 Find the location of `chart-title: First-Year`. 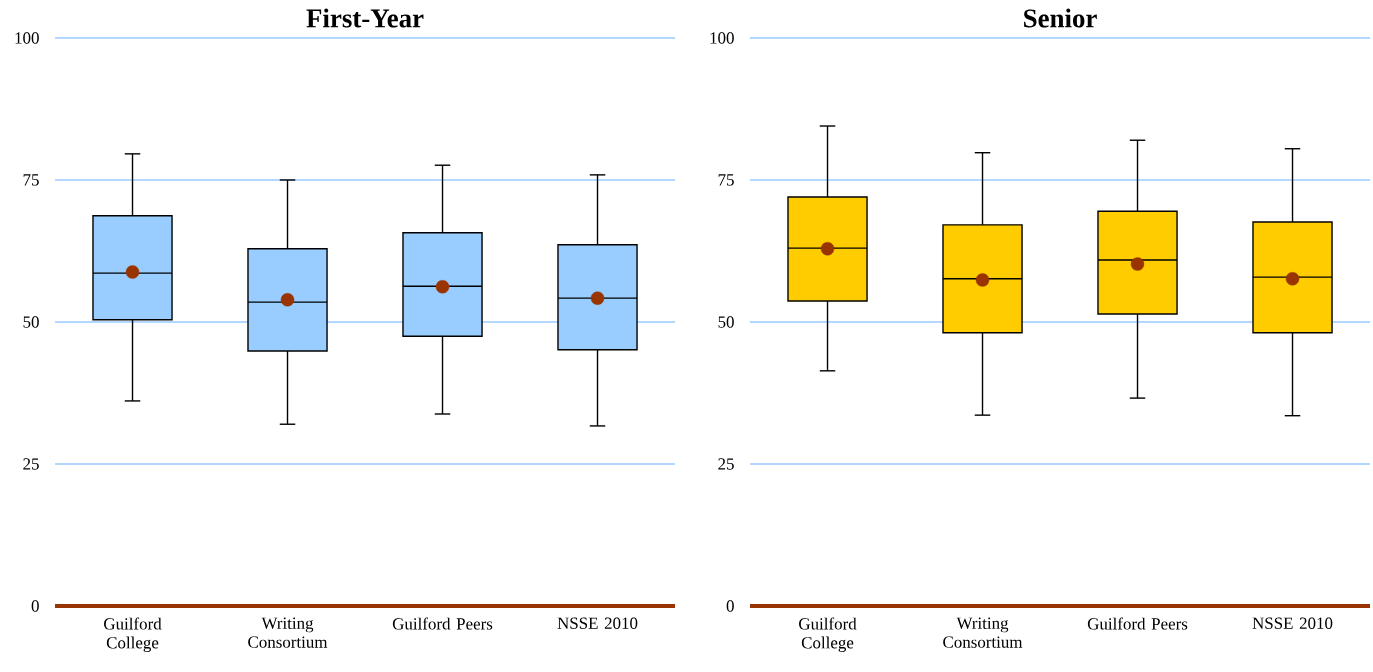

chart-title: First-Year is located at coordinates (365, 18).